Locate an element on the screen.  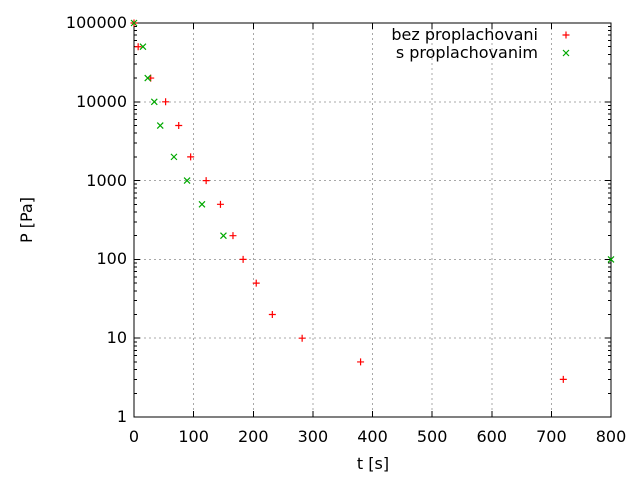
y-tick-label: 10 is located at coordinates (116, 338).